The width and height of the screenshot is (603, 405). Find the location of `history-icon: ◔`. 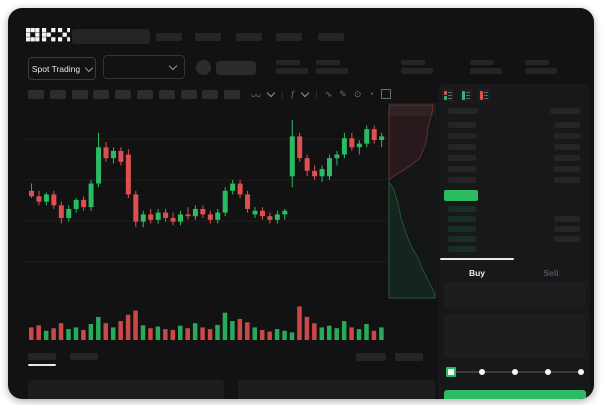

history-icon: ◔ is located at coordinates (371, 94).